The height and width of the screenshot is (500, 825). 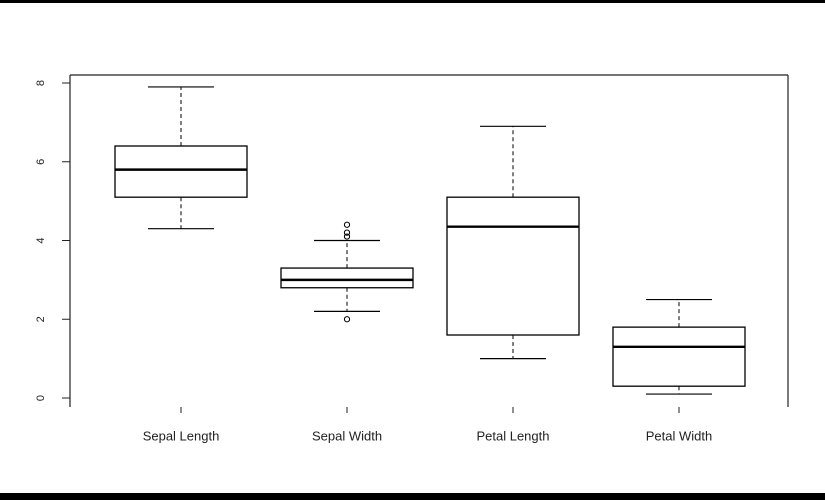 What do you see at coordinates (412, 496) in the screenshot?
I see `bottom-border-band` at bounding box center [412, 496].